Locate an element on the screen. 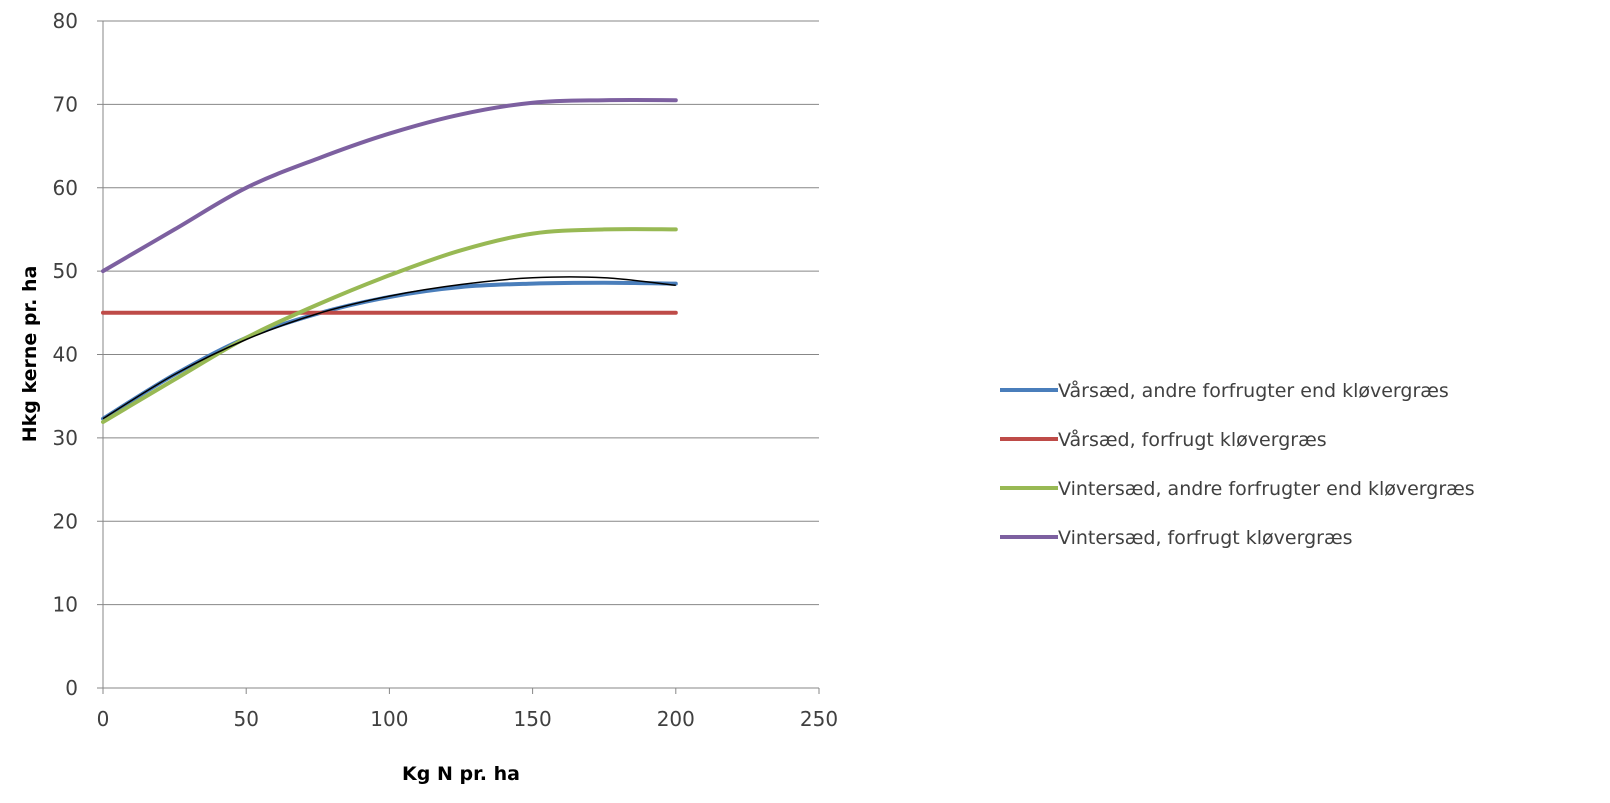 The image size is (1610, 803). legend-label: Vårsæd, andre forfrugter end kløvergræs is located at coordinates (1253, 390).